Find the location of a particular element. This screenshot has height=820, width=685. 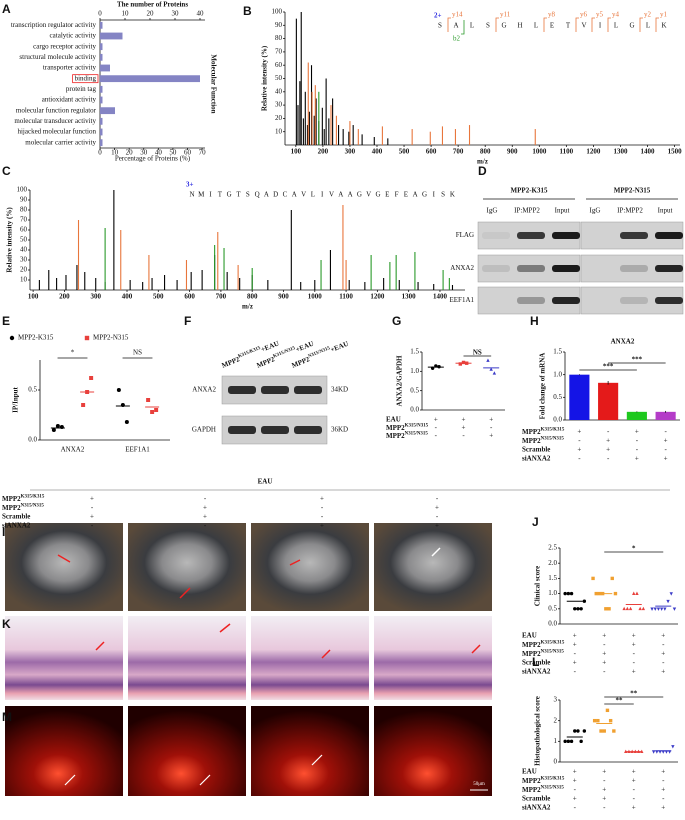

category-label: cargo receptor activity is located at coordinates (64, 46).